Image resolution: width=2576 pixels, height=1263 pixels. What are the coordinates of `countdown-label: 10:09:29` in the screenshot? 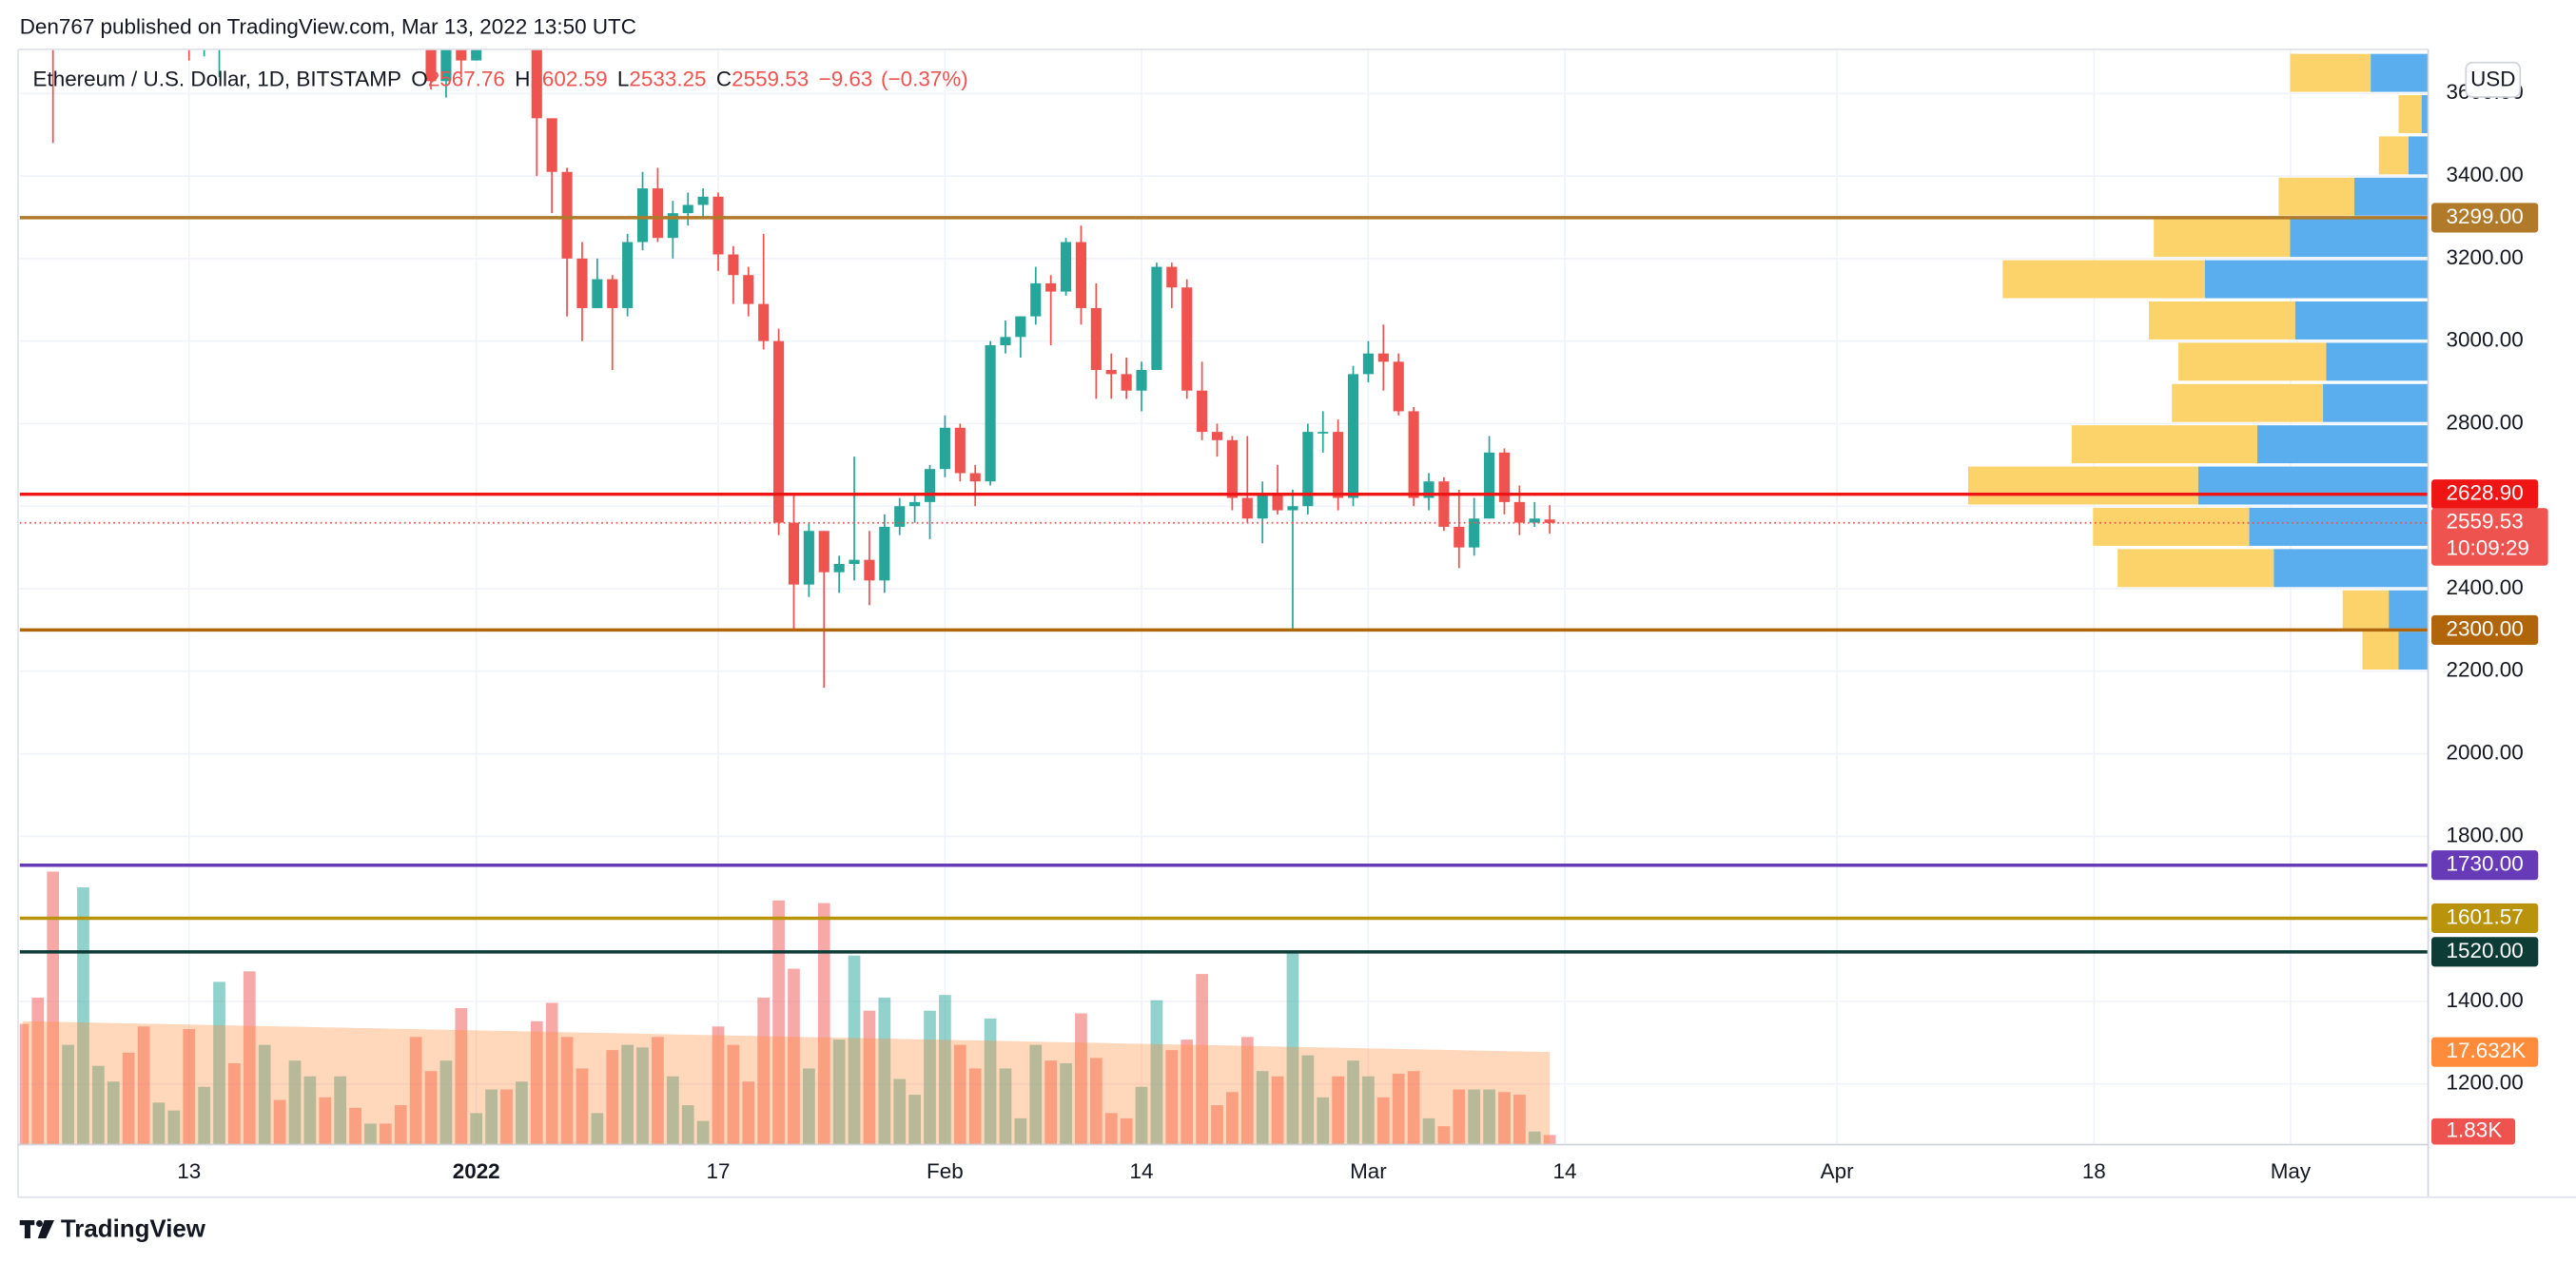 It's located at (2488, 547).